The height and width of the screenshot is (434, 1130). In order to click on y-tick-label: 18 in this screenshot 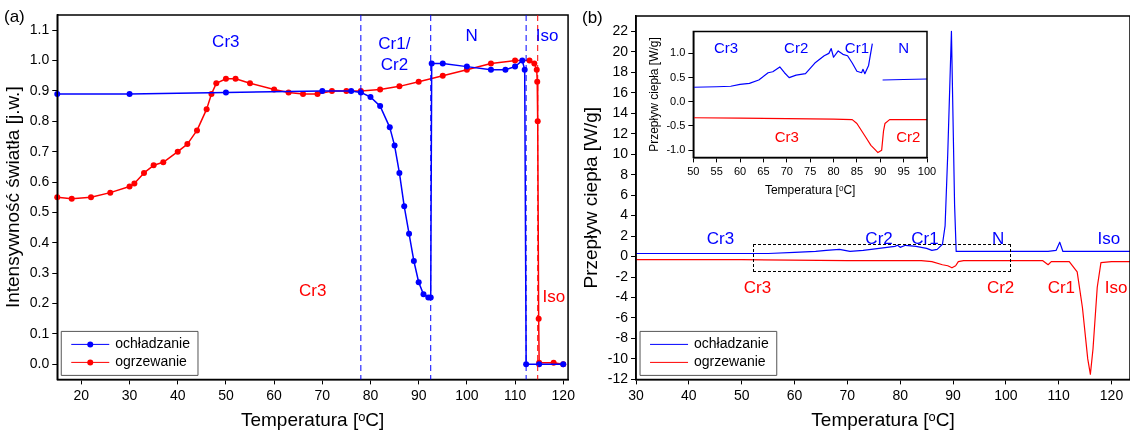, I will do `click(620, 71)`.